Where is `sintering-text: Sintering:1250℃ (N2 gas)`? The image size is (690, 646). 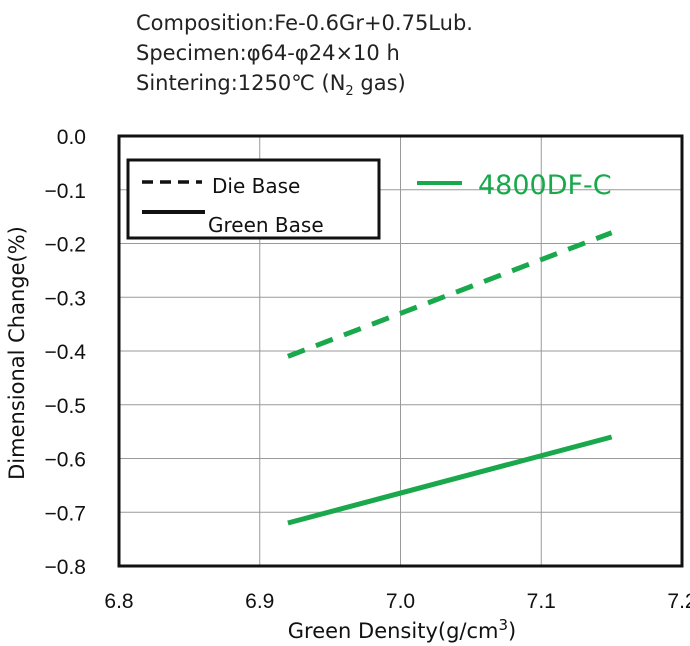 sintering-text: Sintering:1250℃ (N2 gas) is located at coordinates (304, 87).